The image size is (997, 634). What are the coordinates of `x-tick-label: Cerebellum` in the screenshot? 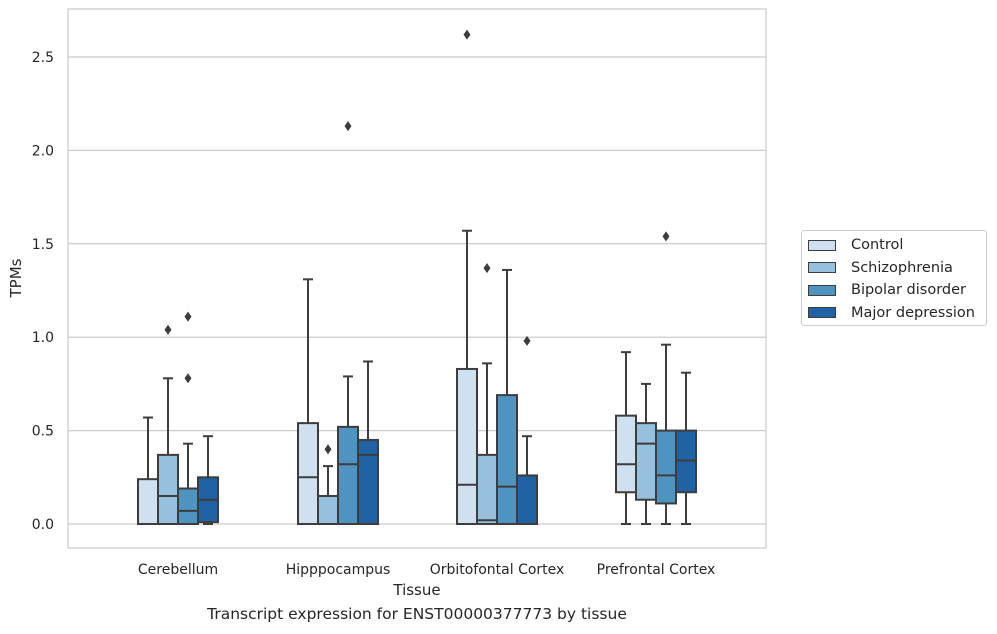 It's located at (178, 570).